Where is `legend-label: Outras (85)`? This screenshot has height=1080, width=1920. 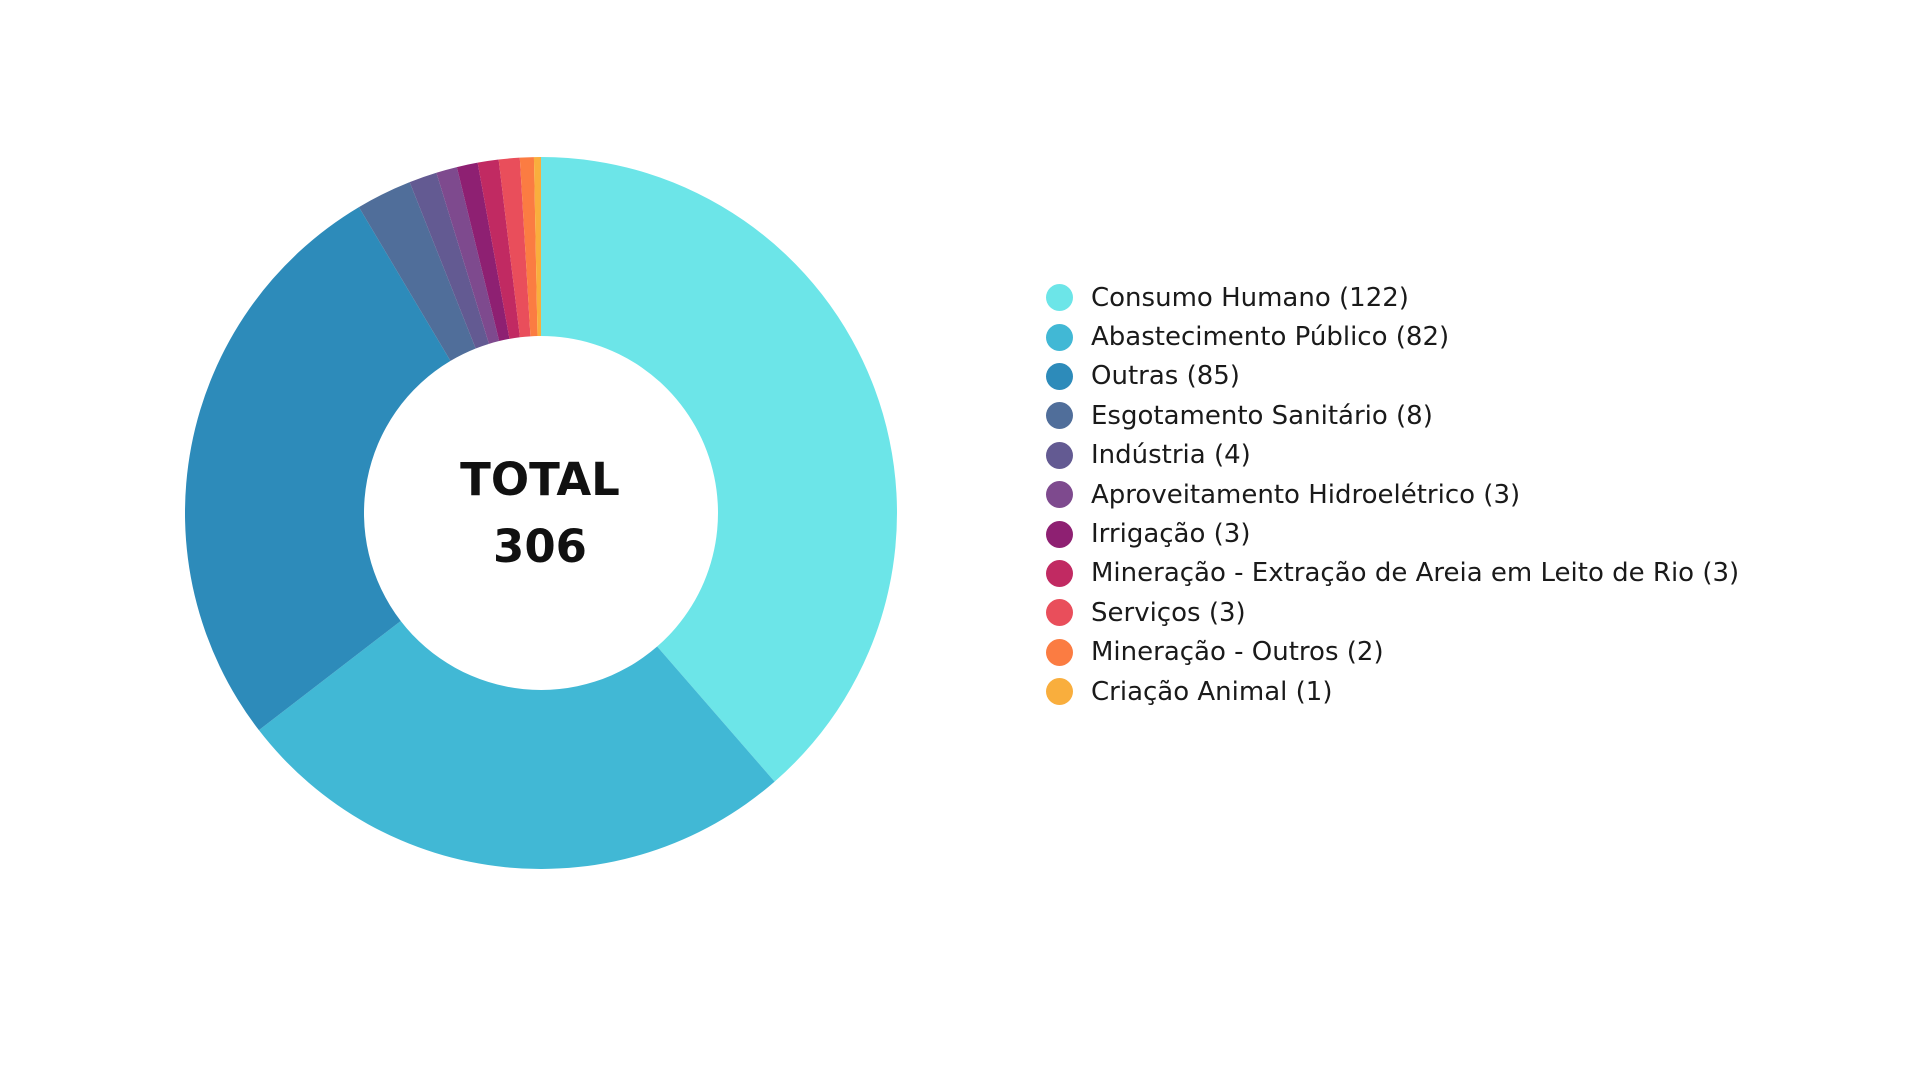
legend-label: Outras (85) is located at coordinates (1165, 376).